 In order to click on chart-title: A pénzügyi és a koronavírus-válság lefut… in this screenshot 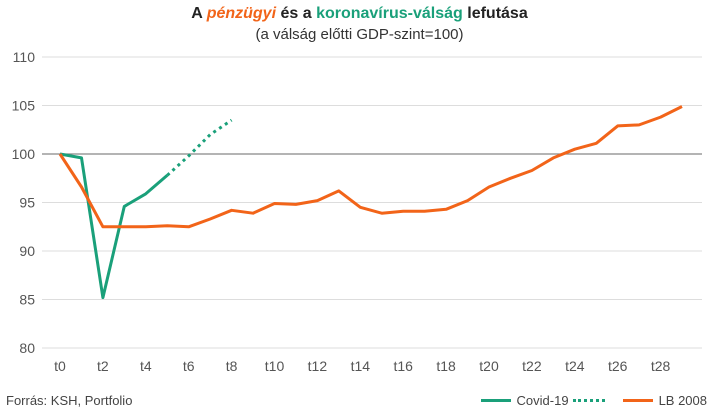, I will do `click(359, 14)`.